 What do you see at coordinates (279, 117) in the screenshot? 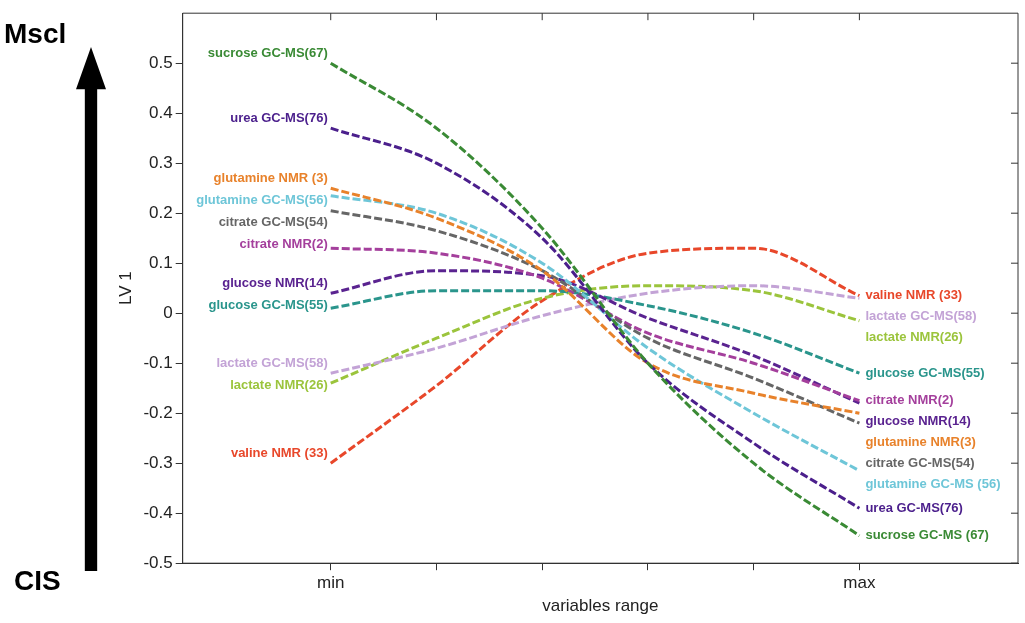
I see `series-label: urea GC-MS(76)` at bounding box center [279, 117].